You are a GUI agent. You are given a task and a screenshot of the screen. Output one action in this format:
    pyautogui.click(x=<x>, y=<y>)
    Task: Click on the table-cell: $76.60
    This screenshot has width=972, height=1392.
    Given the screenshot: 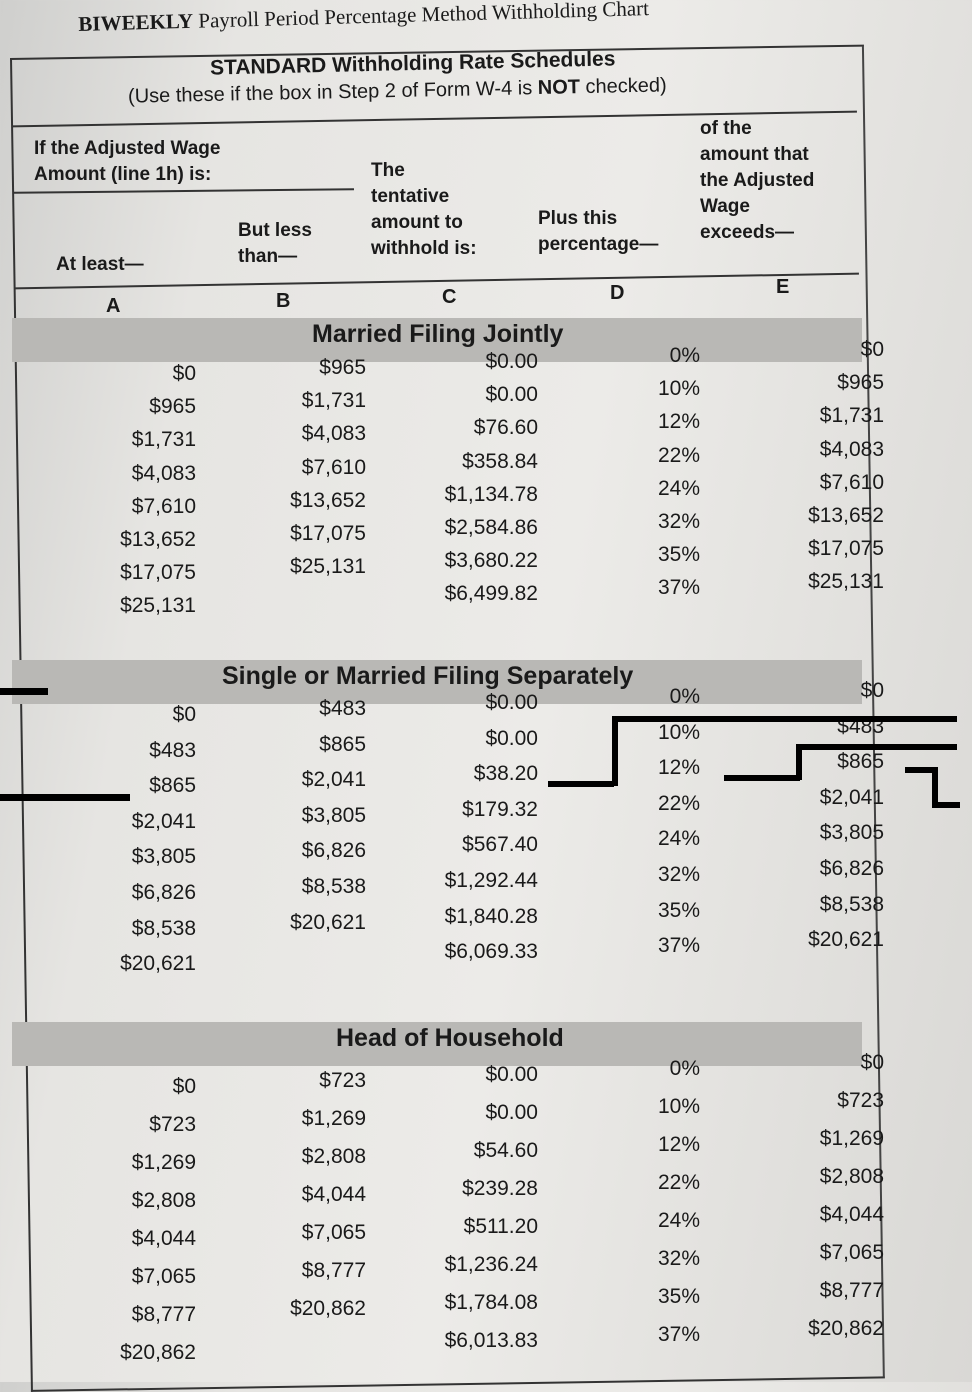 What is the action you would take?
    pyautogui.click(x=505, y=428)
    